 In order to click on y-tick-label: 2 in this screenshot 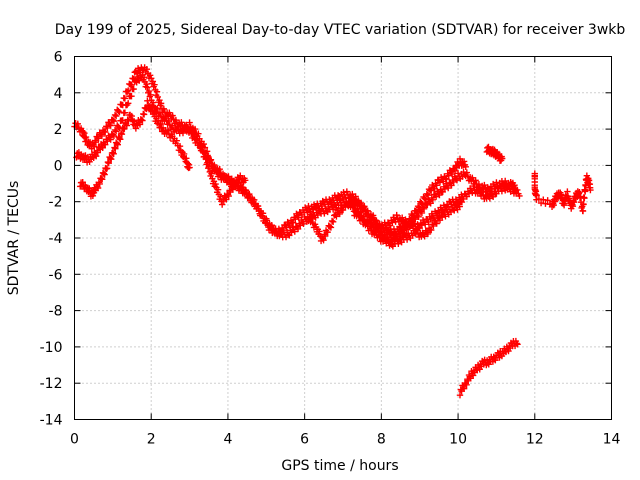, I will do `click(58, 130)`.